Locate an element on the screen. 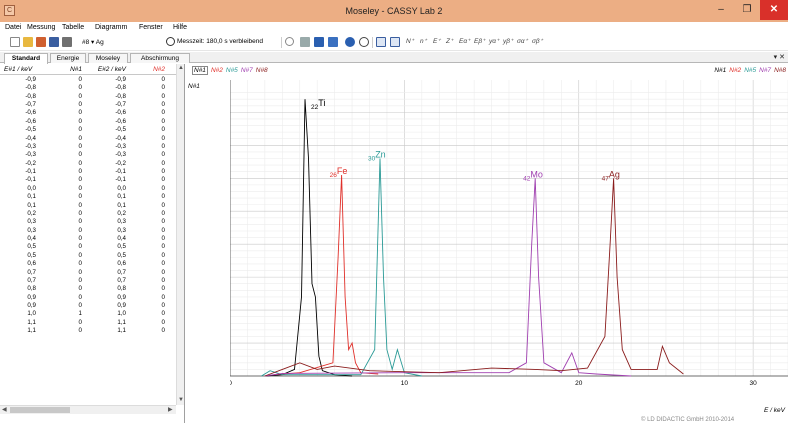 The image size is (788, 423). table-cell: -0,5 is located at coordinates (120, 130).